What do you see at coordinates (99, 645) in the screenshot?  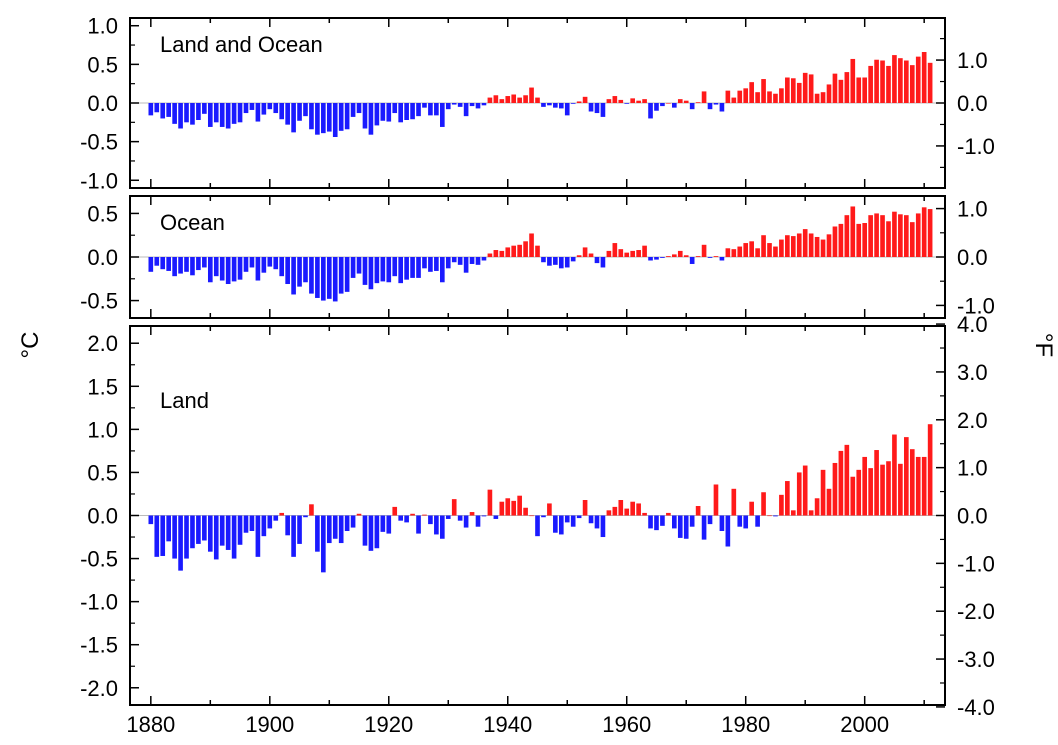 I see `left-y-tick-label: -1.5` at bounding box center [99, 645].